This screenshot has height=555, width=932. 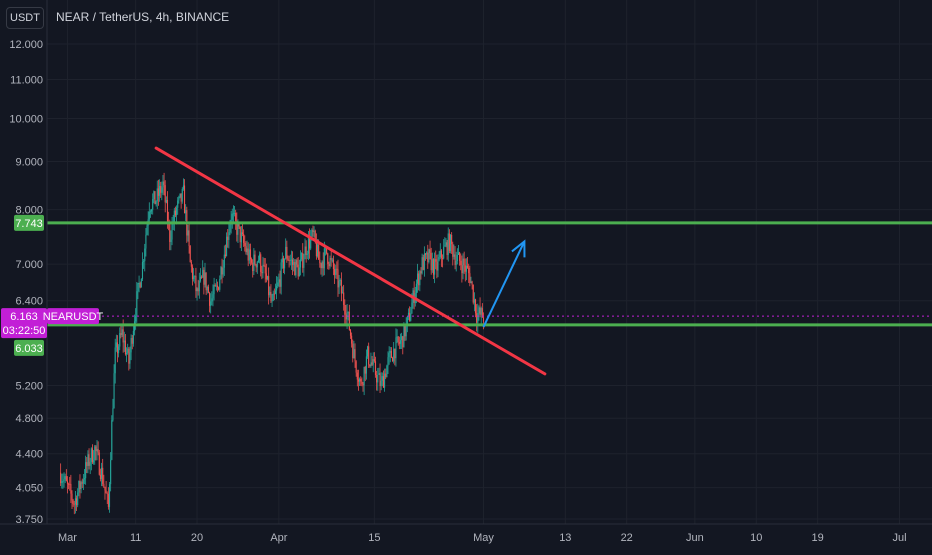 I want to click on x-tick-label: 19, so click(x=818, y=538).